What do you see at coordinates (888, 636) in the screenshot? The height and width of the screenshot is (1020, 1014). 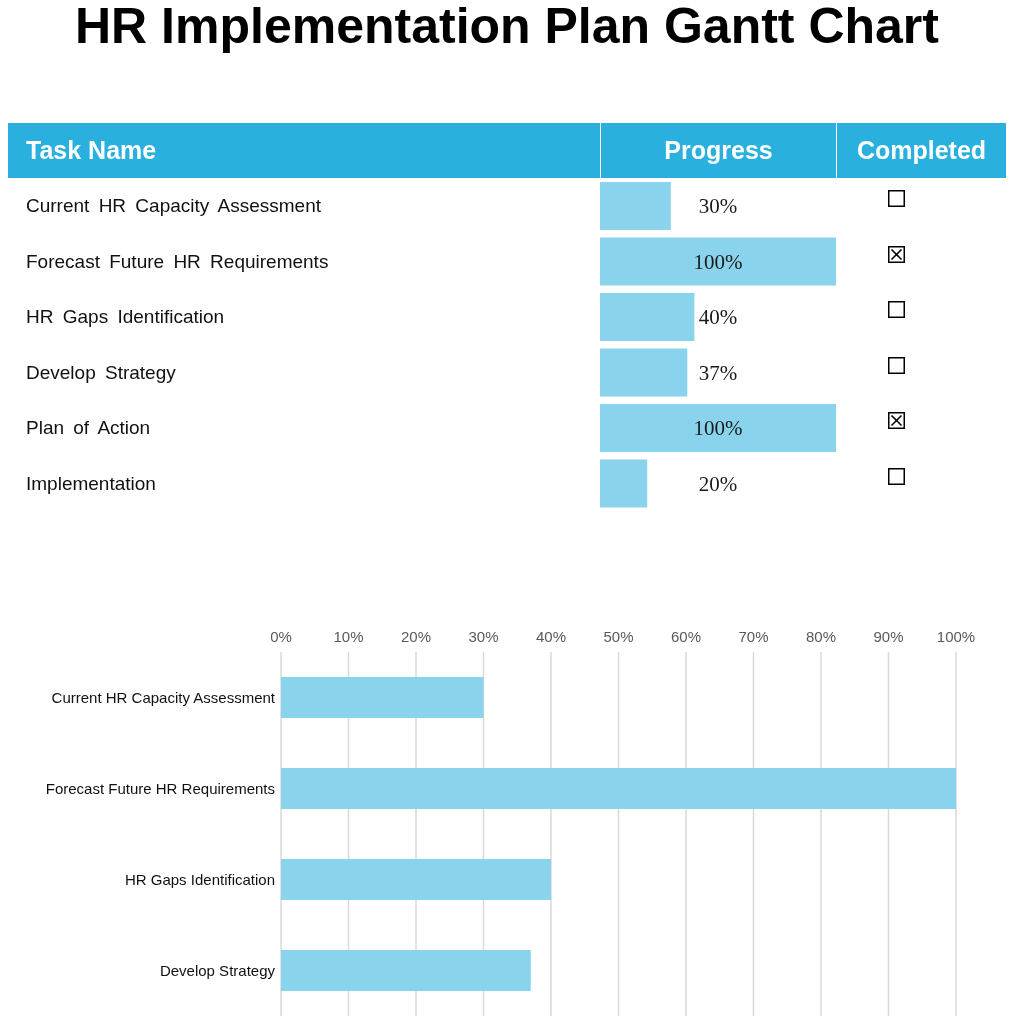 I see `x-tick-label: 90%` at bounding box center [888, 636].